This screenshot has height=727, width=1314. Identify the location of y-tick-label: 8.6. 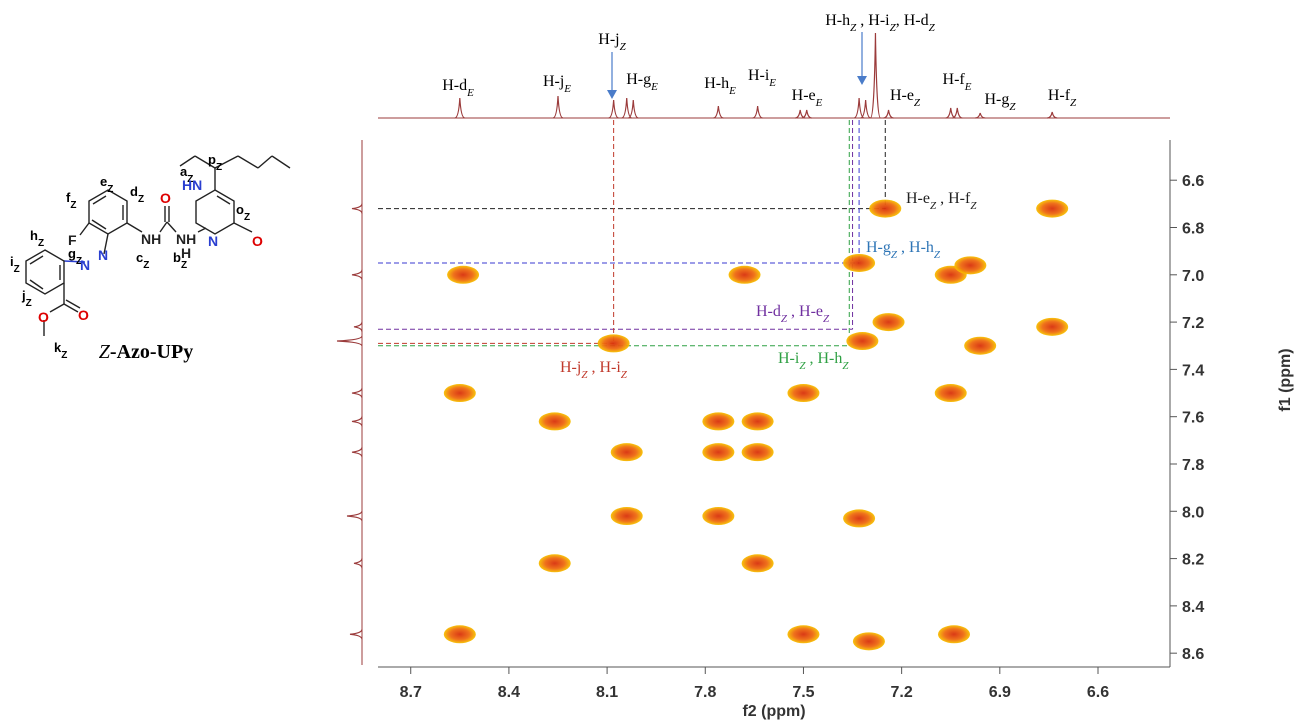
(1193, 654).